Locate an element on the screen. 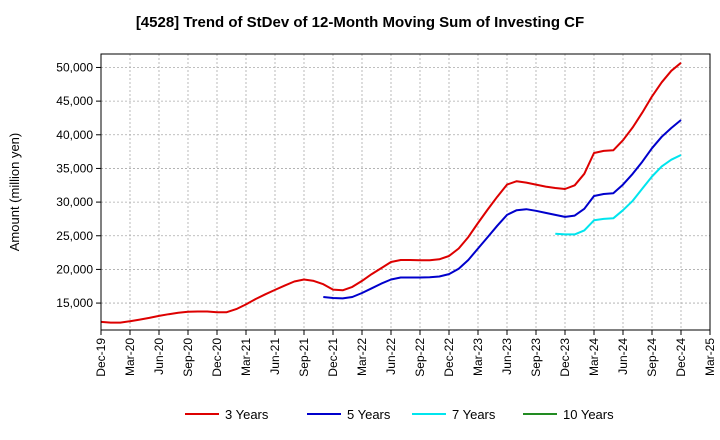 The height and width of the screenshot is (440, 720). y-tick-label: 15,000 is located at coordinates (74, 303).